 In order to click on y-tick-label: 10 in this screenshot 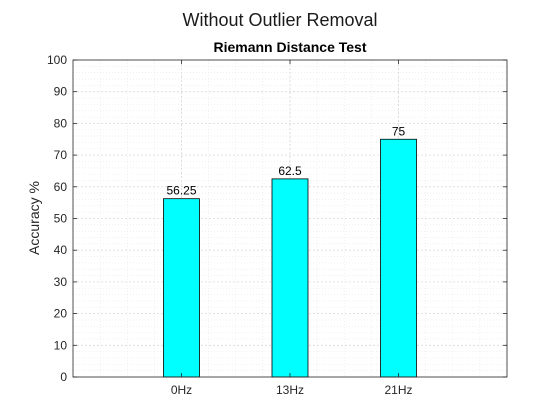, I will do `click(61, 345)`.